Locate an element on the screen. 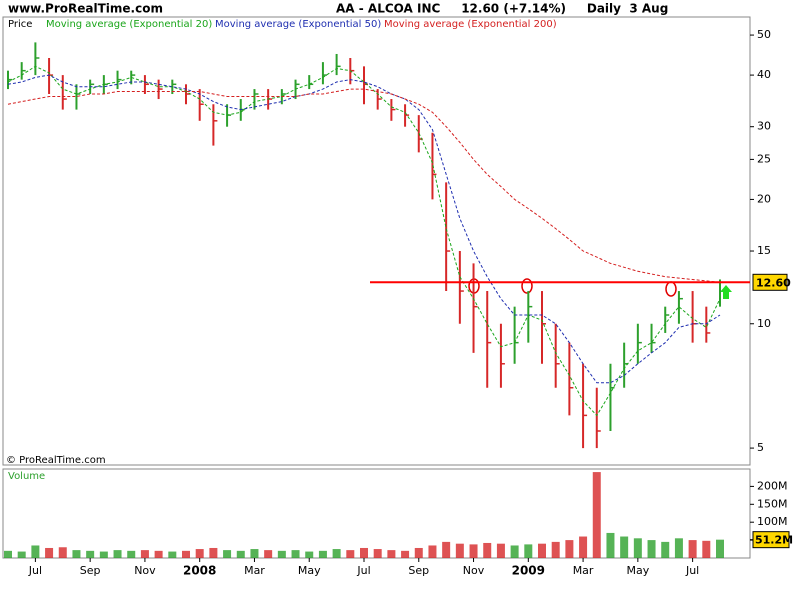 The width and height of the screenshot is (800, 600). y-tick-label: 15 is located at coordinates (764, 250).